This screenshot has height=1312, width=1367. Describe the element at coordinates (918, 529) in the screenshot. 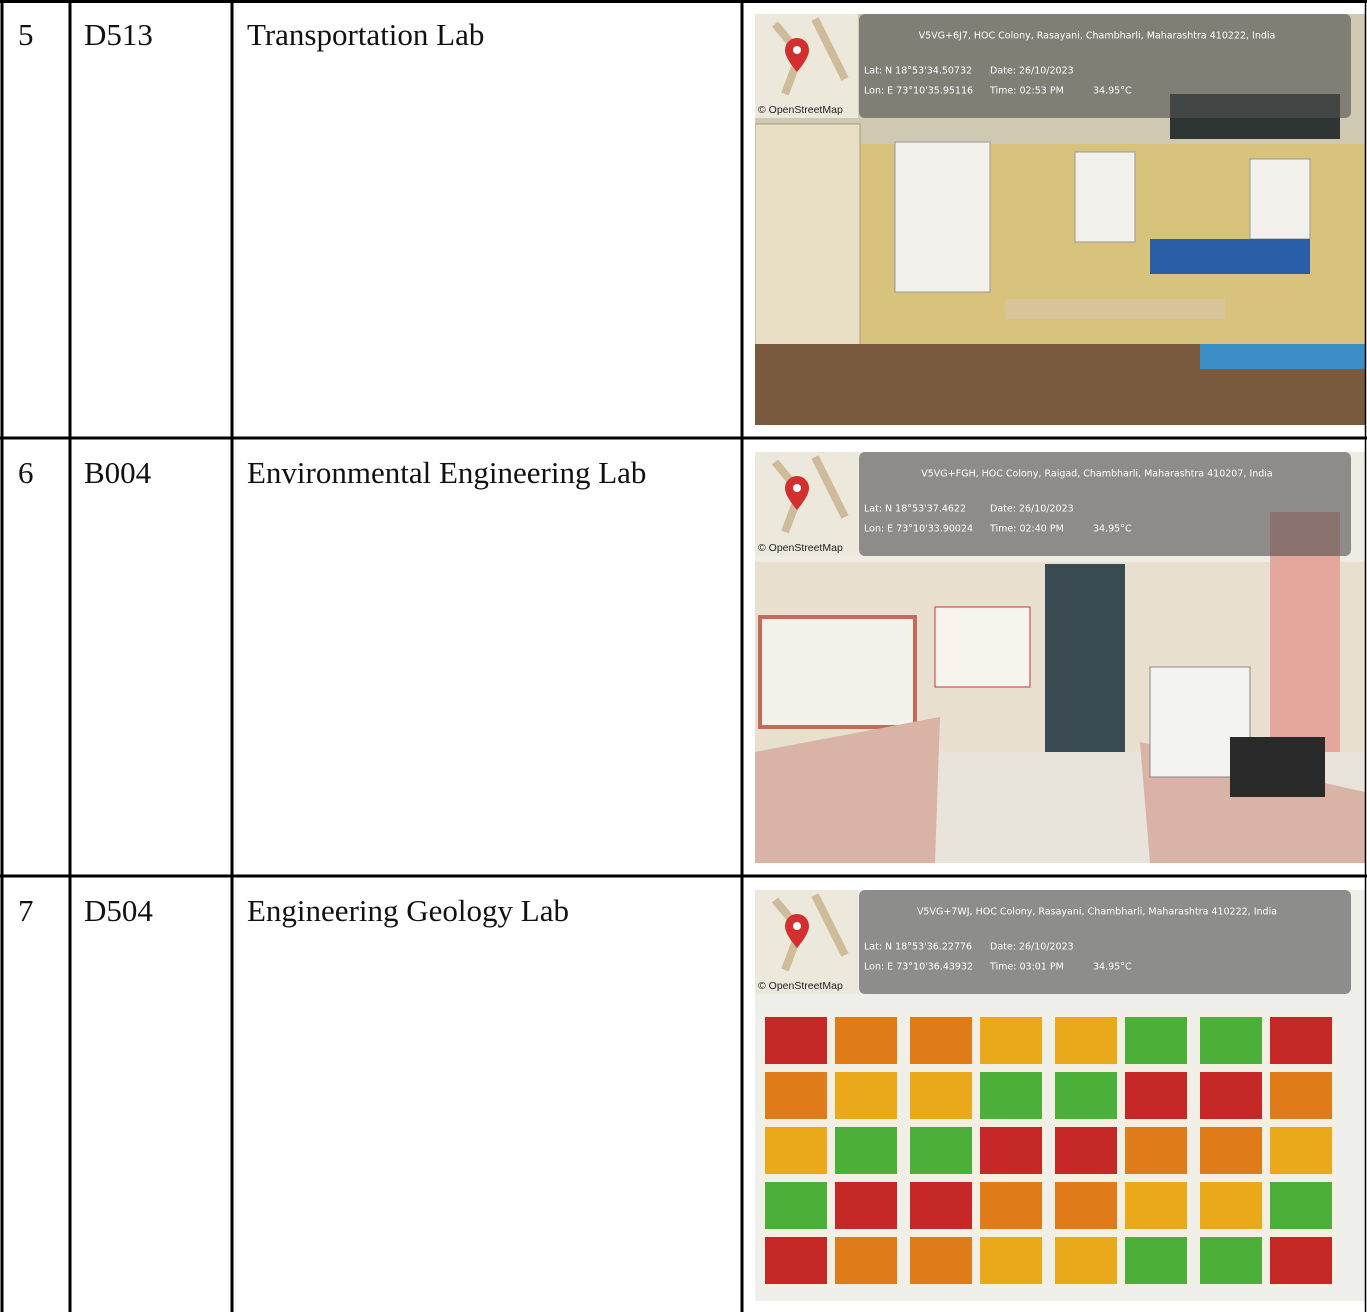

I see `geotag-lon: Lon: E 73°10'33.90024` at that location.